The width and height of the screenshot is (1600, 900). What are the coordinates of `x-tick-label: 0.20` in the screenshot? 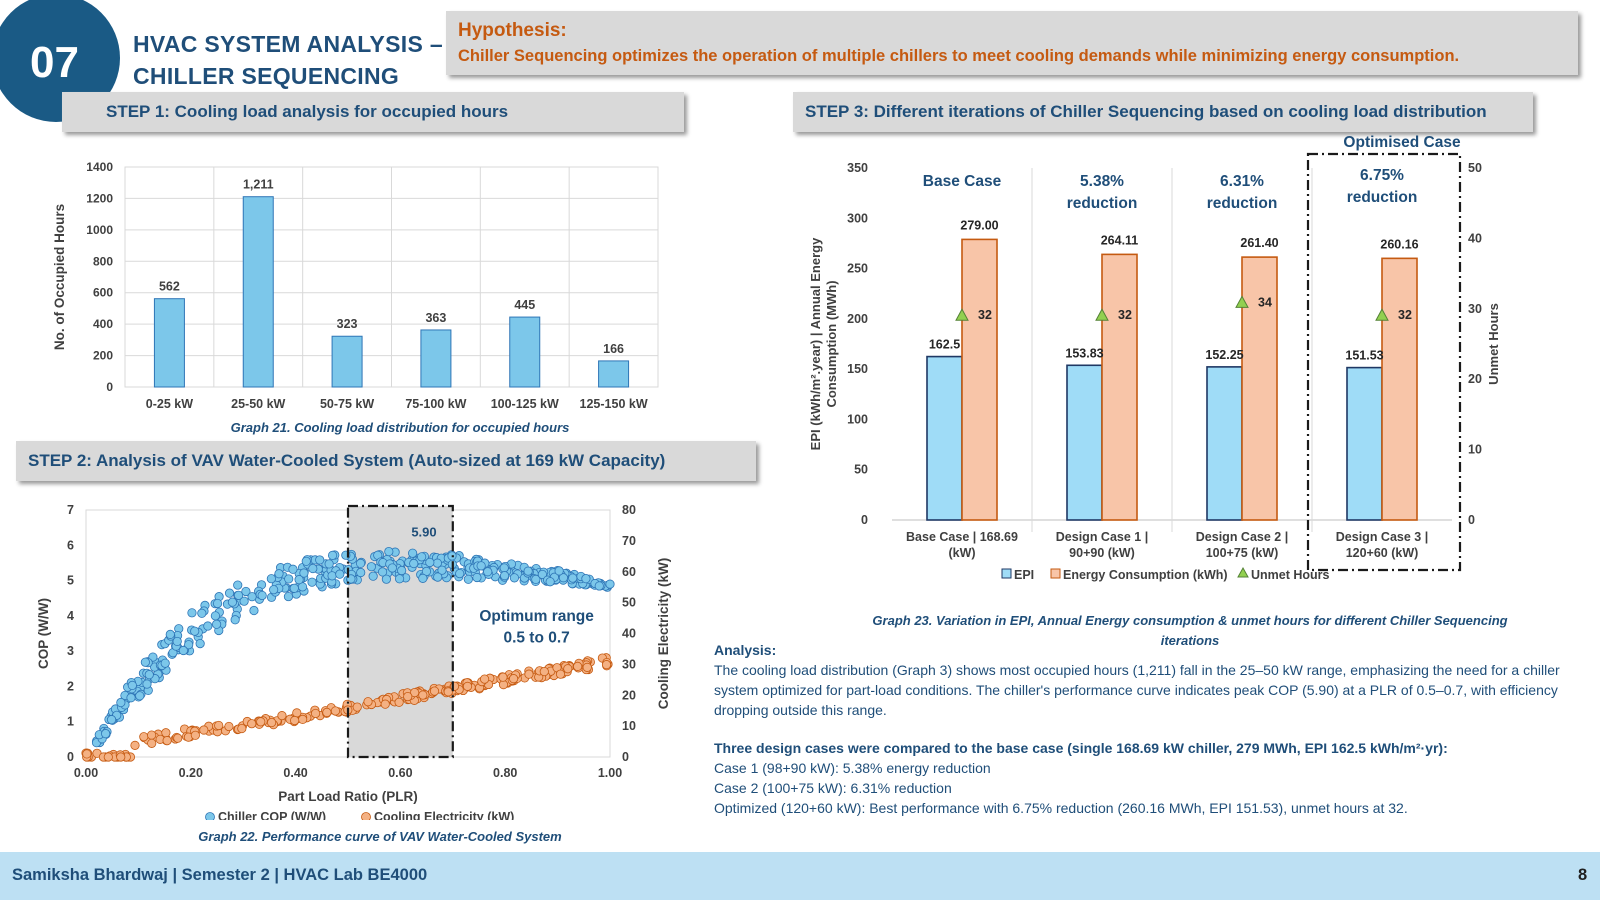 It's located at (191, 773).